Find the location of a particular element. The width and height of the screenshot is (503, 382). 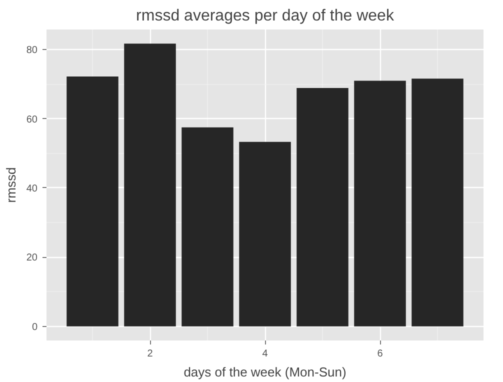

y-tick-label: 60 is located at coordinates (32, 120).